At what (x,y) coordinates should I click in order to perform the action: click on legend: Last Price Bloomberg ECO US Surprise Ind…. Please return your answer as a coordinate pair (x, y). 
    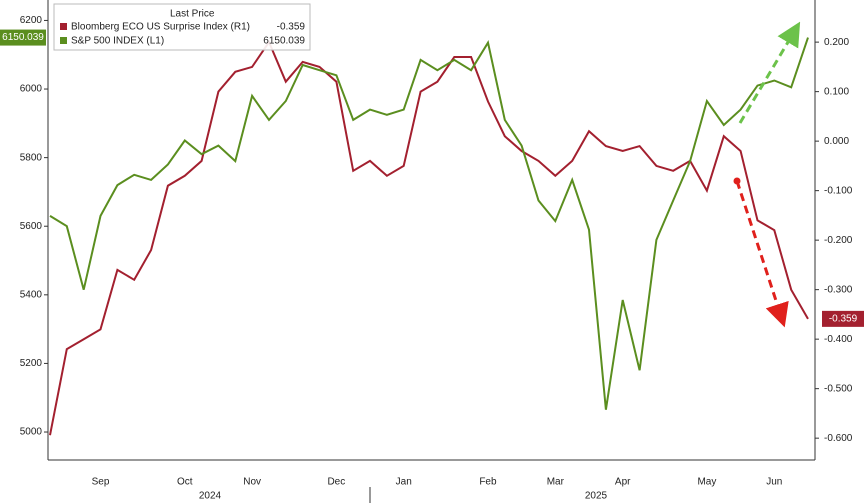
    Looking at the image, I should click on (182, 27).